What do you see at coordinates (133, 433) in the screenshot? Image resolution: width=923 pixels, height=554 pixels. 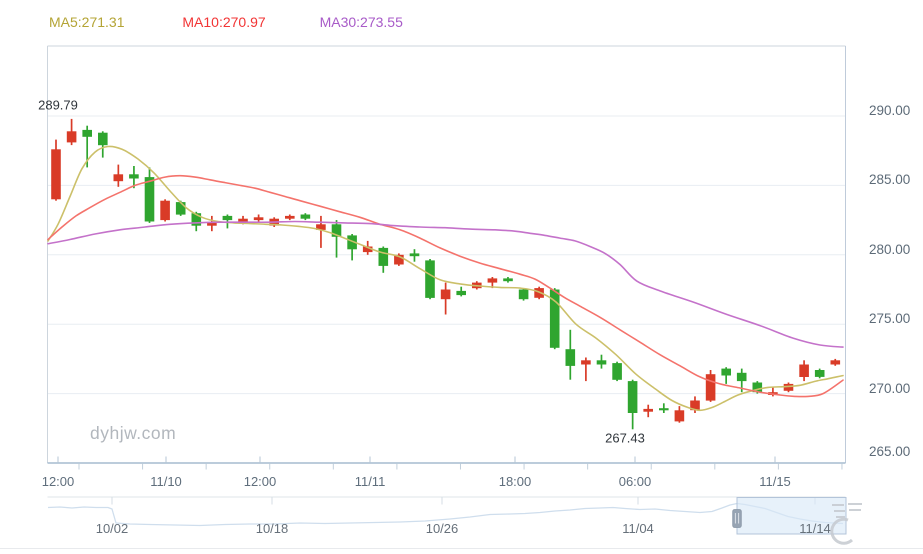 I see `watermark-text: dyhjw.com` at bounding box center [133, 433].